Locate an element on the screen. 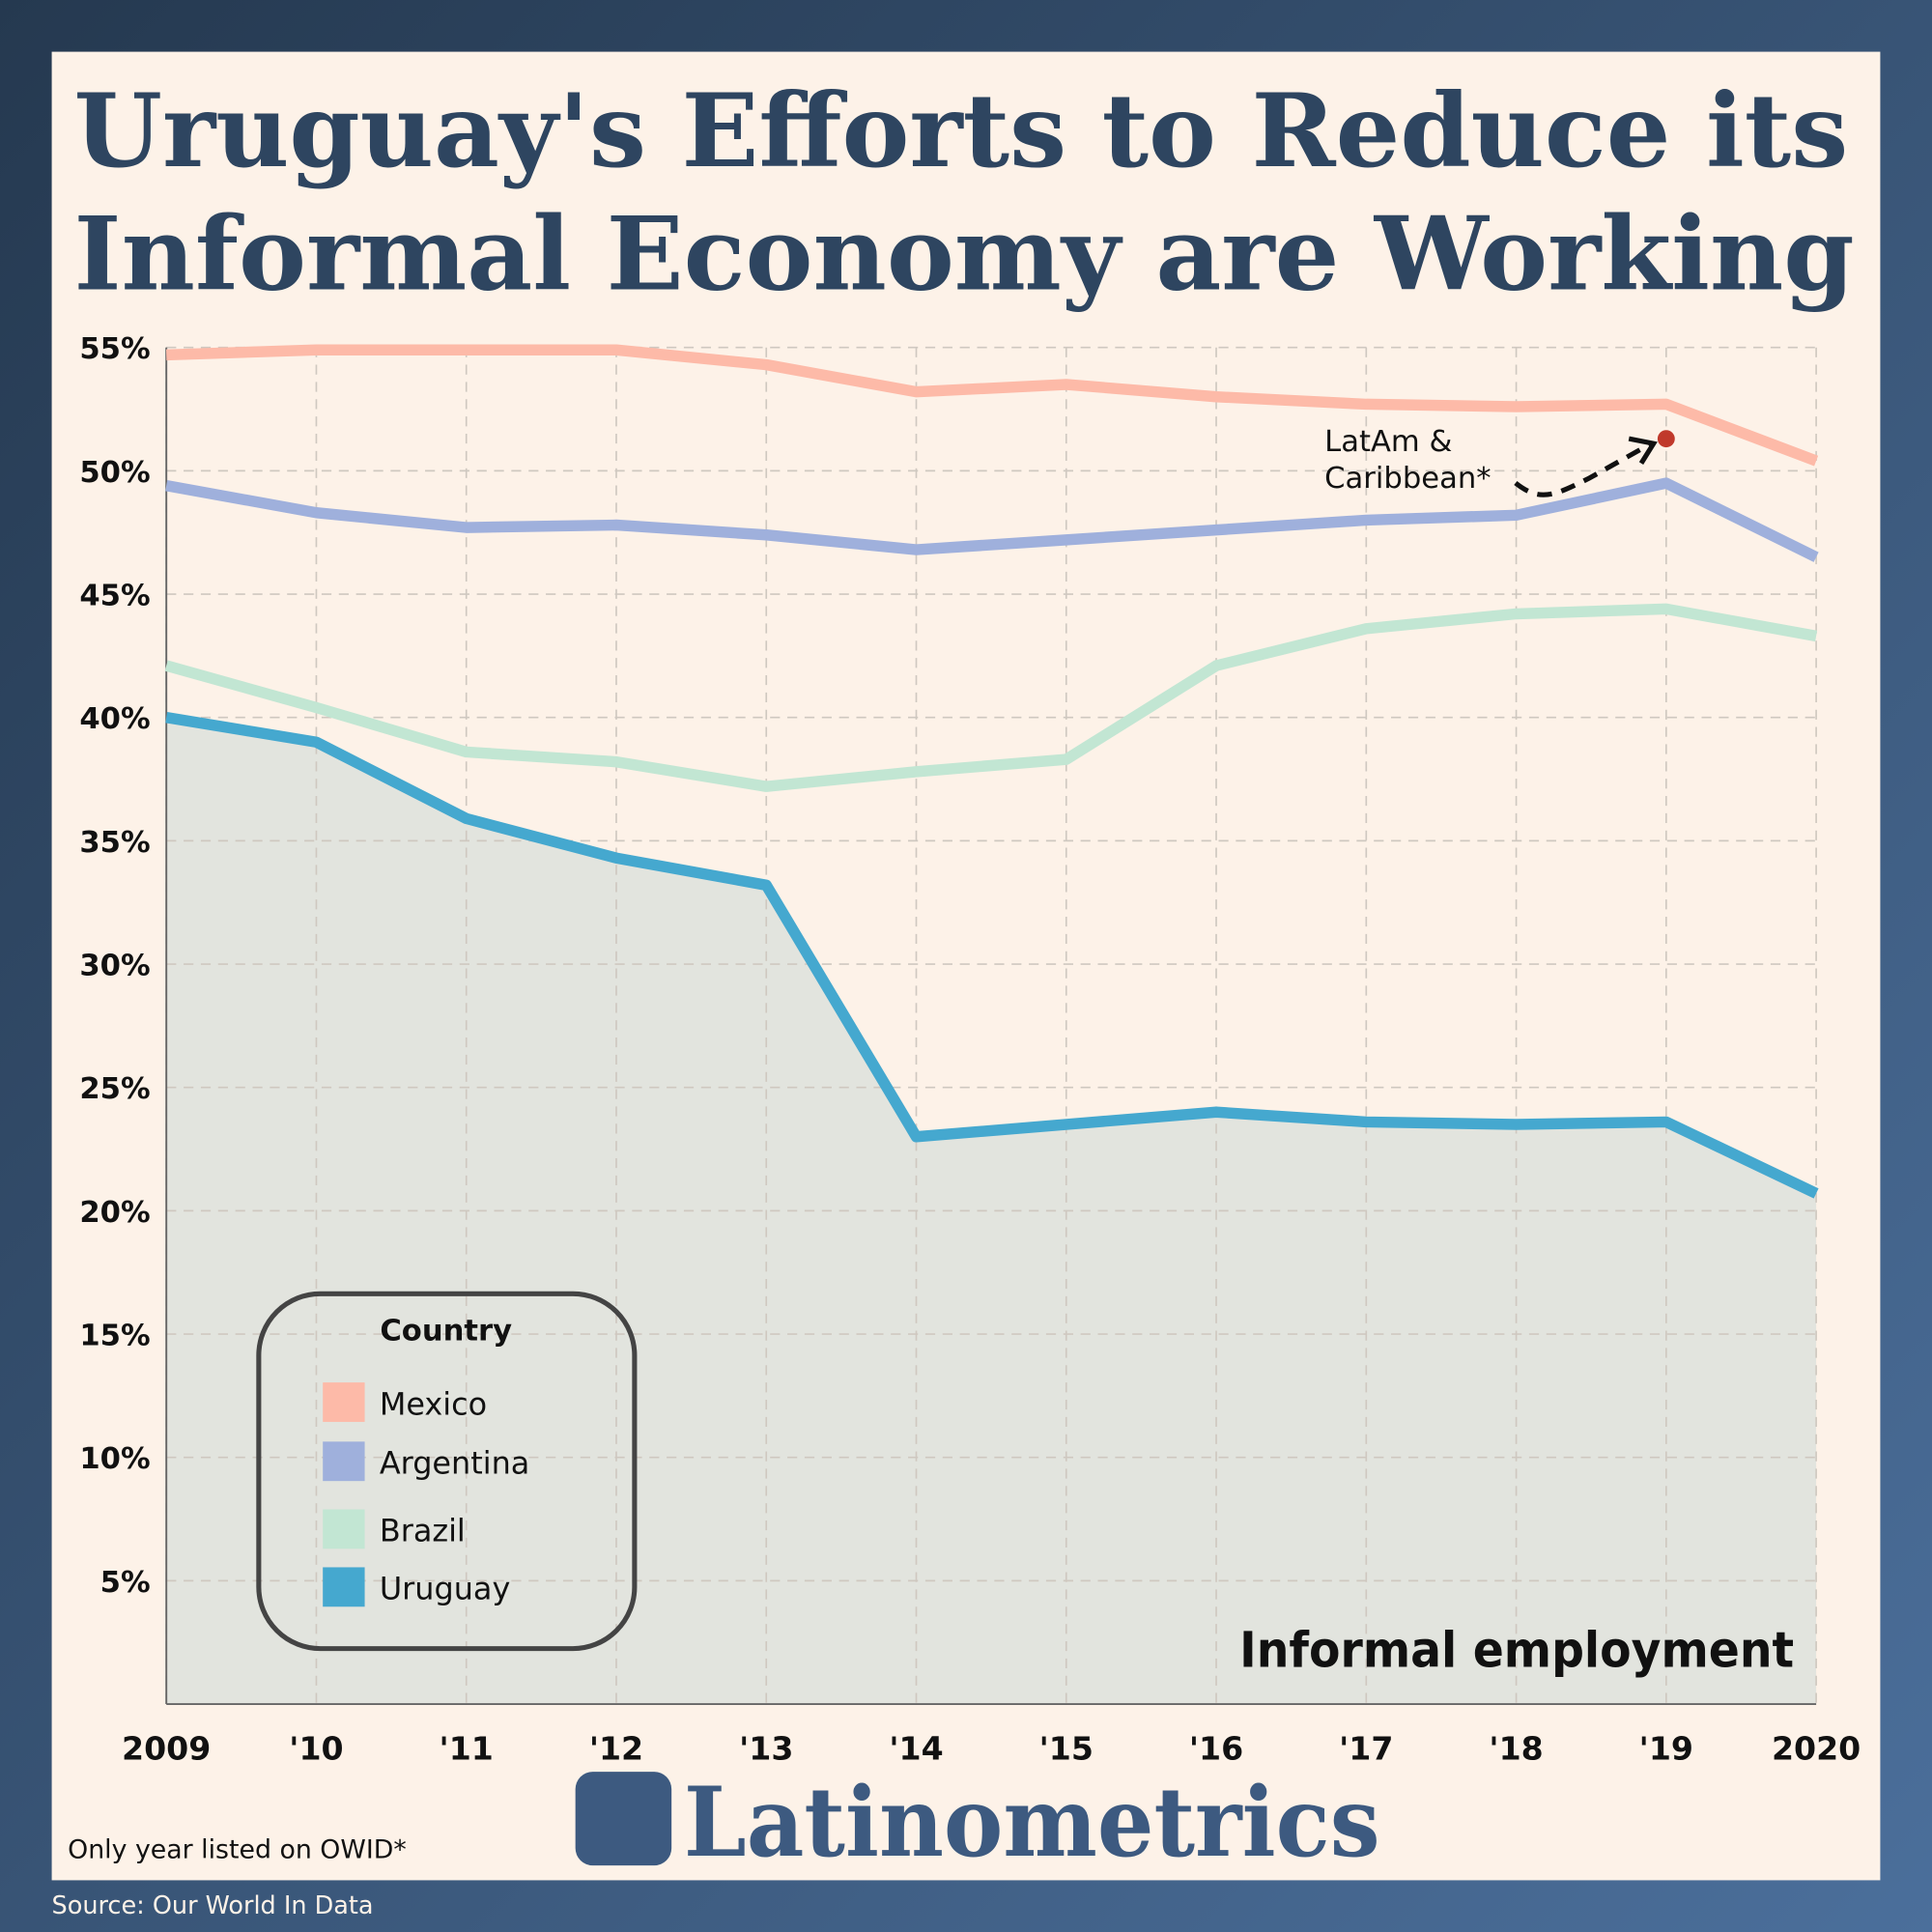  y-tick-label: 55% is located at coordinates (114, 349).